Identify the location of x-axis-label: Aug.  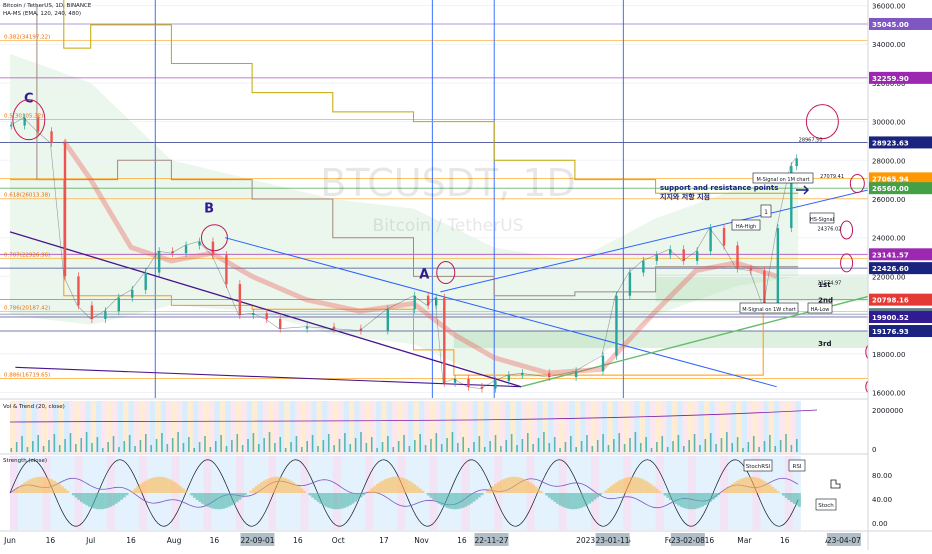
(174, 540).